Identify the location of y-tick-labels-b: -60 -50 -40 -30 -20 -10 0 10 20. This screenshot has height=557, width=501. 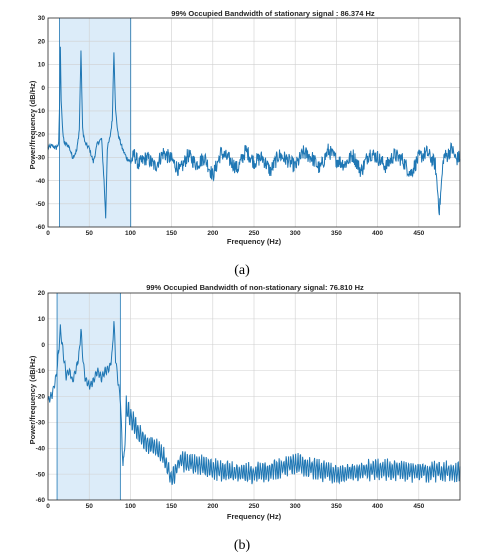
(41, 397).